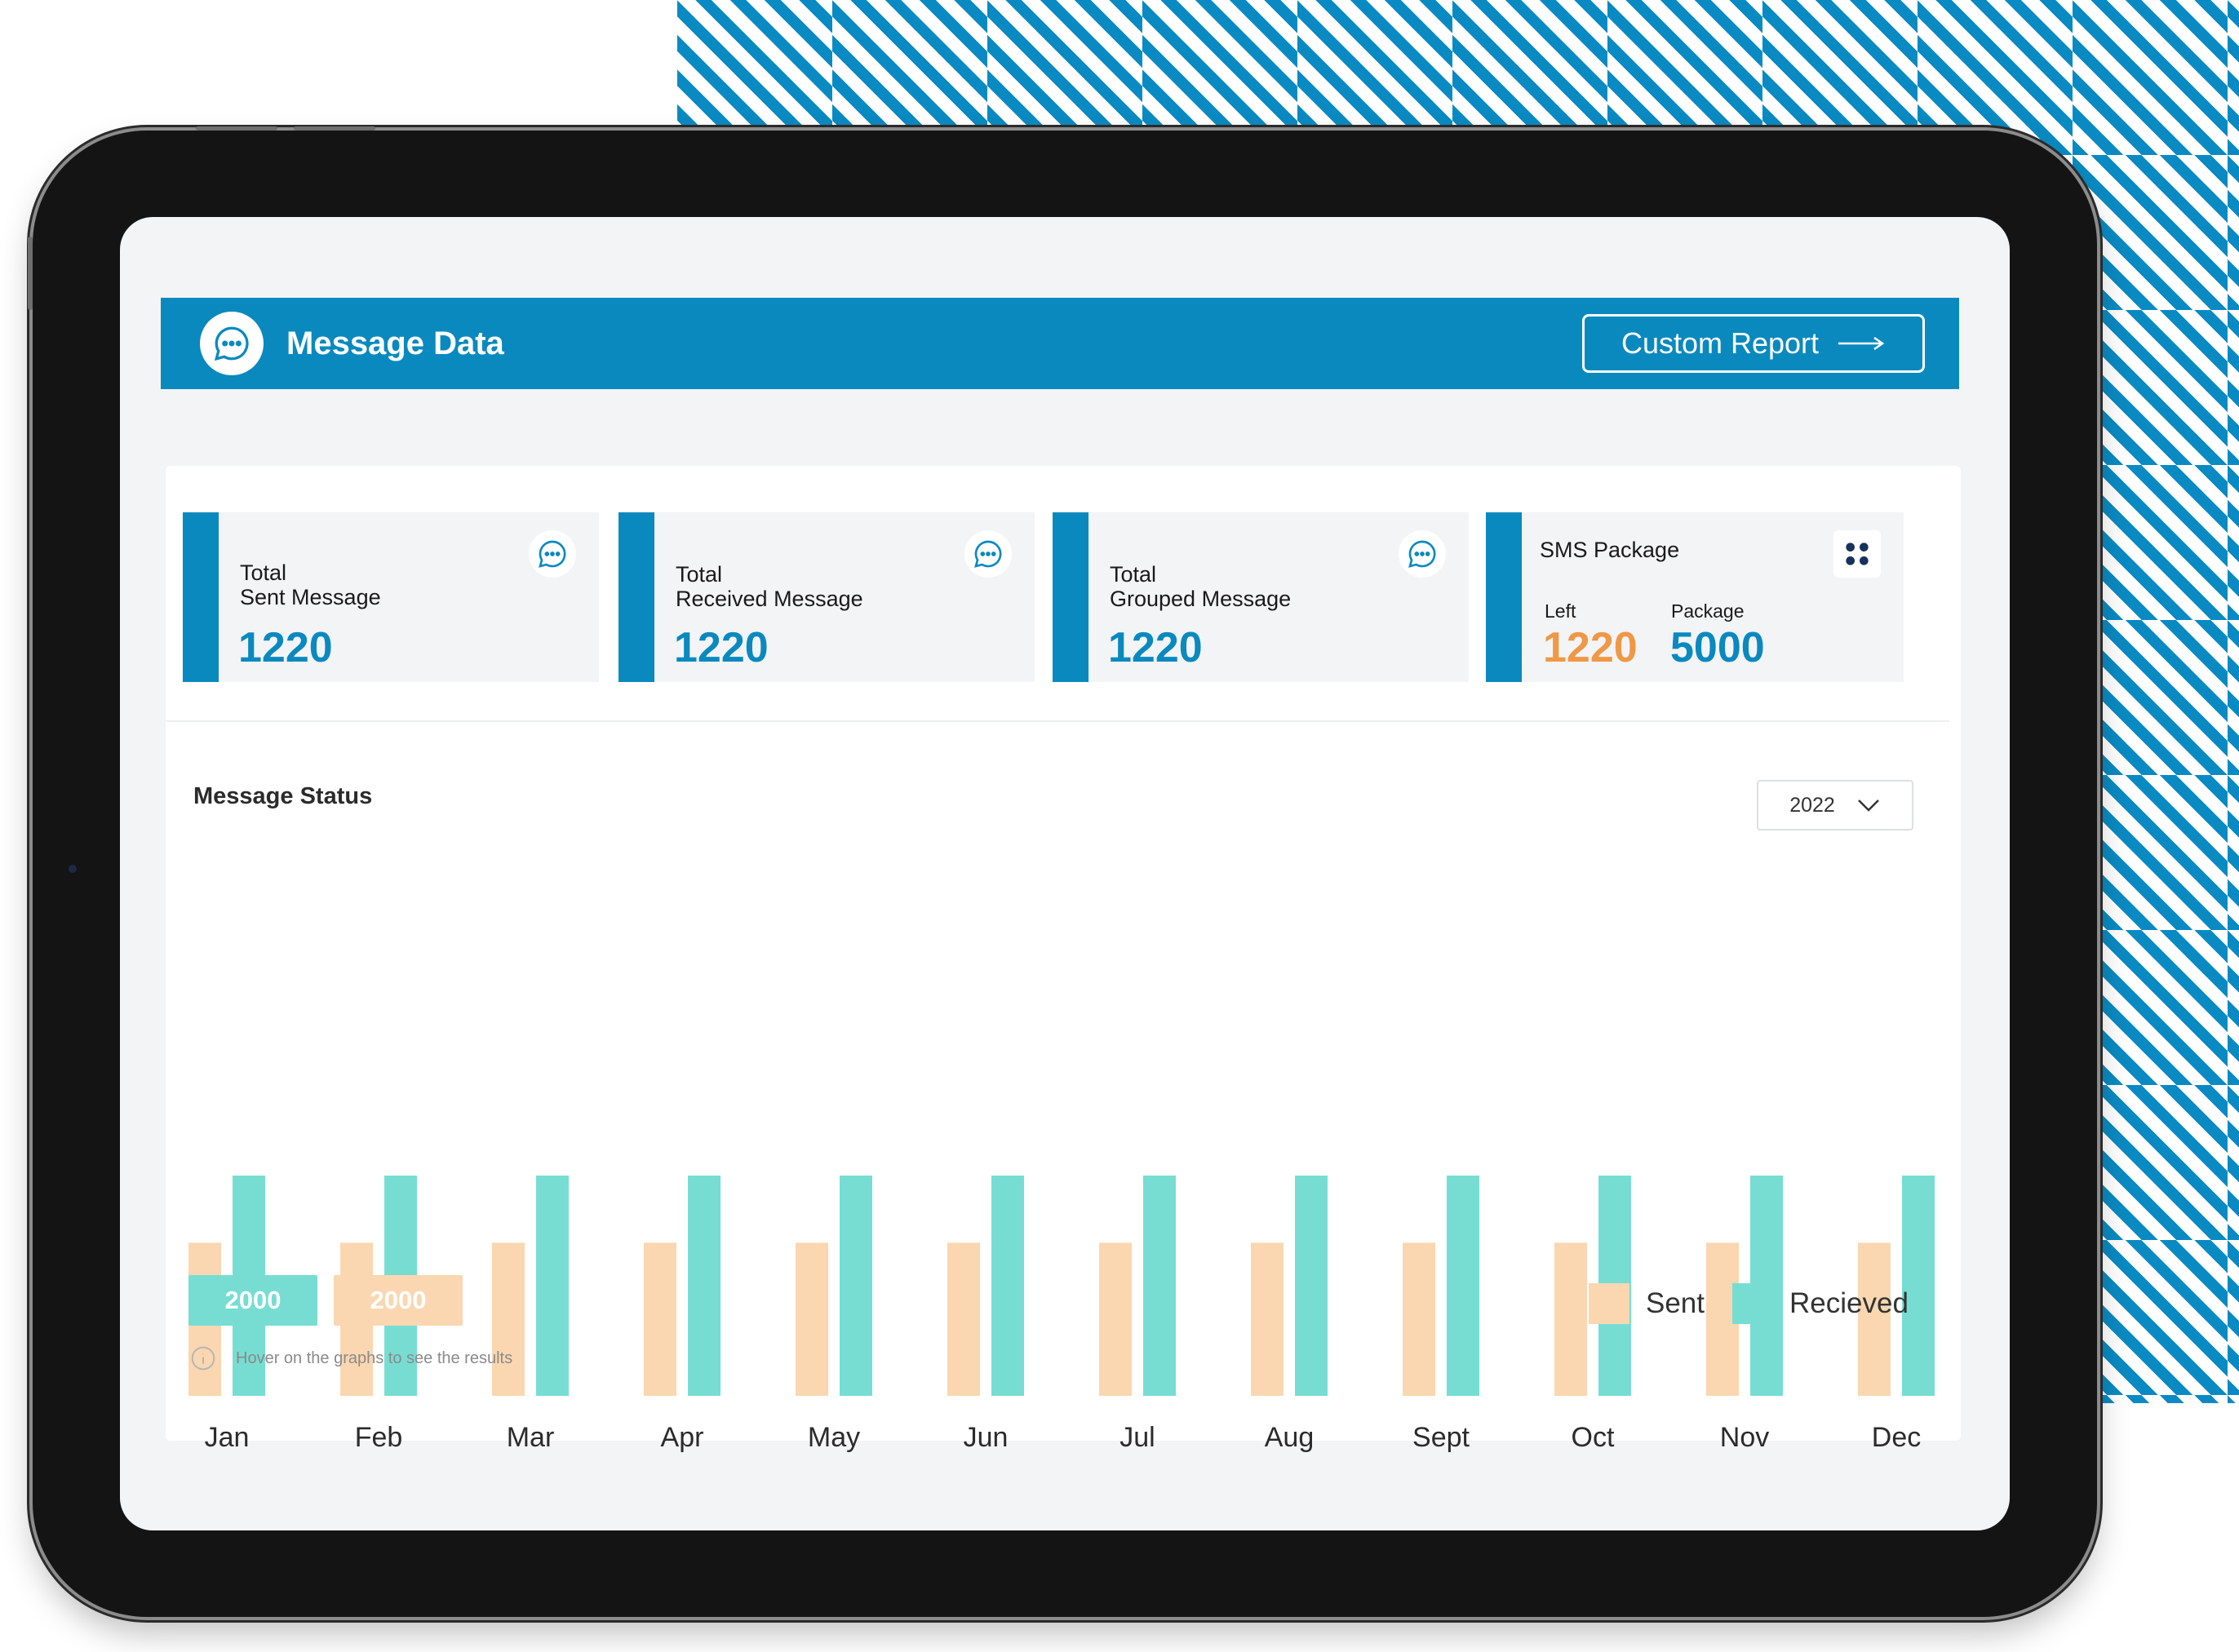 The width and height of the screenshot is (2239, 1652). Describe the element at coordinates (1311, 1286) in the screenshot. I see `bar-received-aug` at that location.